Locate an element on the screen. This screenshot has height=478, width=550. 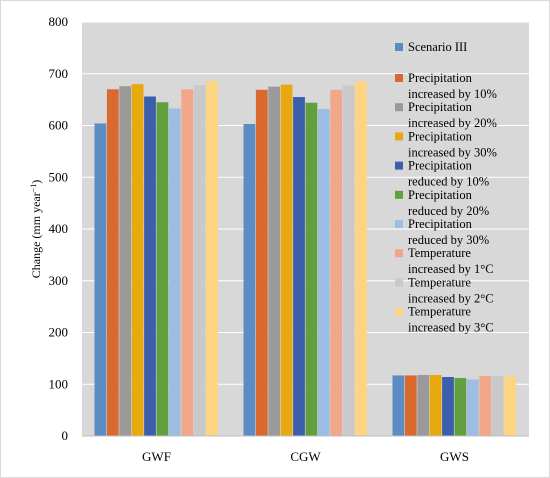
y-tick-labels: 0 100 200 300 400 500 600 700 800 is located at coordinates (59, 228).